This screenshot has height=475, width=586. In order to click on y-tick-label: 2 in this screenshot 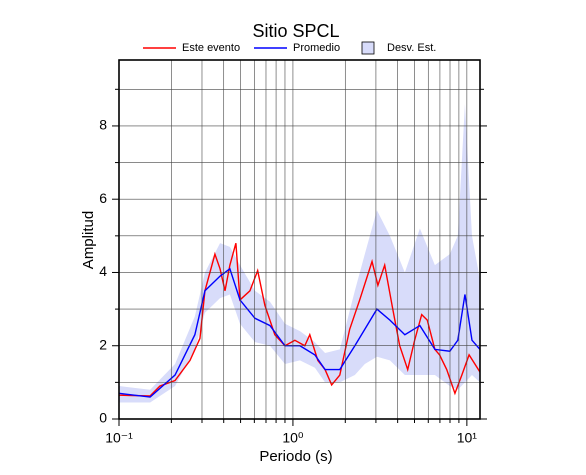, I will do `click(103, 344)`.